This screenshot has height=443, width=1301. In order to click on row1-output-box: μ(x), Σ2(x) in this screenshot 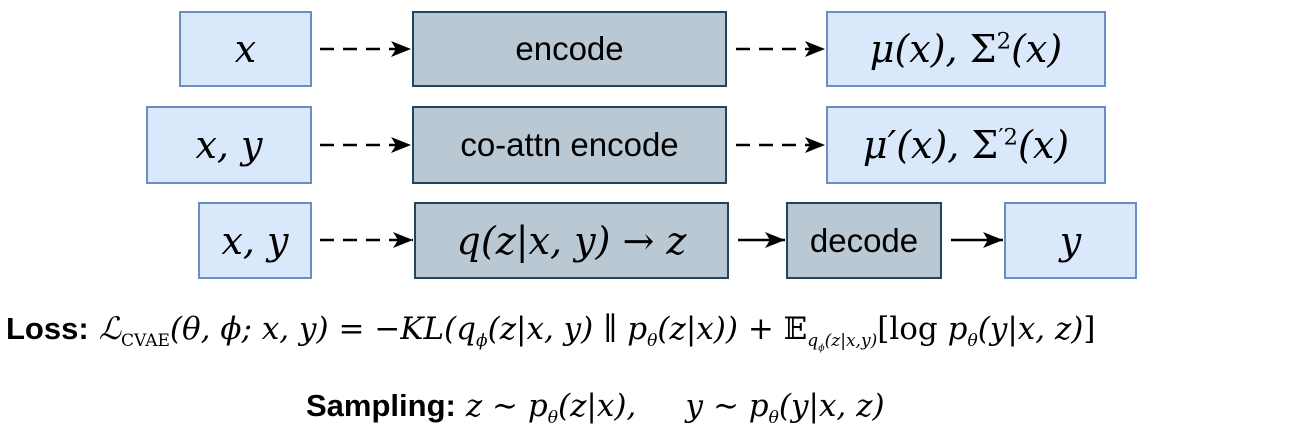, I will do `click(966, 49)`.